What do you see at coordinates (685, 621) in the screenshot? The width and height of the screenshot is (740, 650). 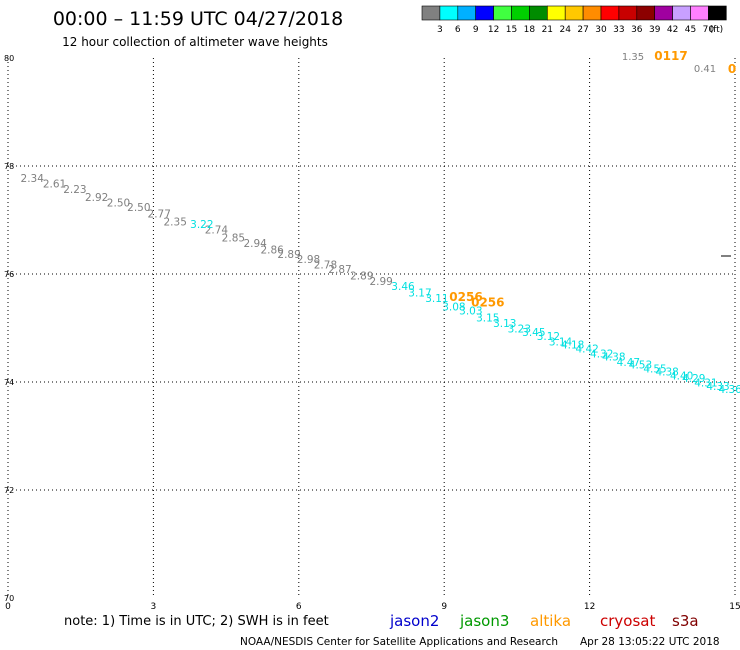 I see `satellite-s3a: s3a` at bounding box center [685, 621].